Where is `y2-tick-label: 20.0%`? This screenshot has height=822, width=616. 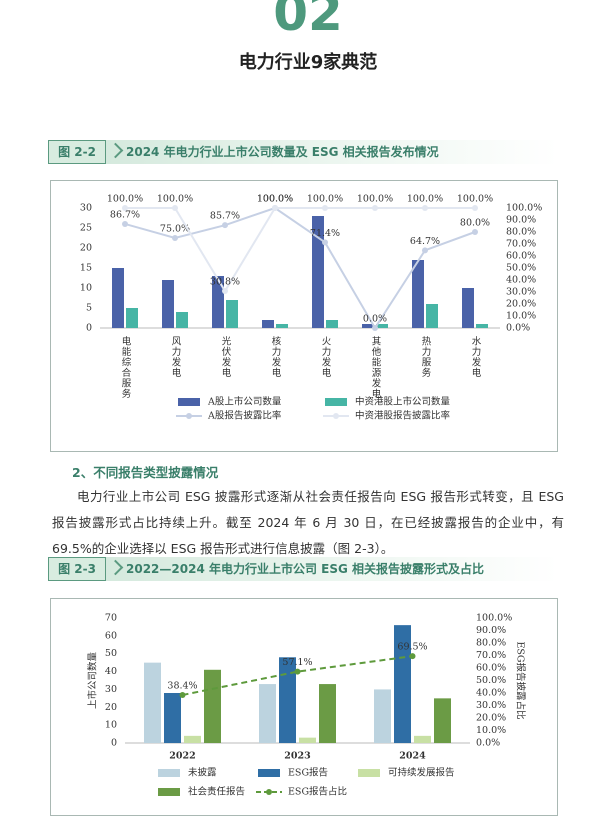
y2-tick-label: 20.0% is located at coordinates (491, 718).